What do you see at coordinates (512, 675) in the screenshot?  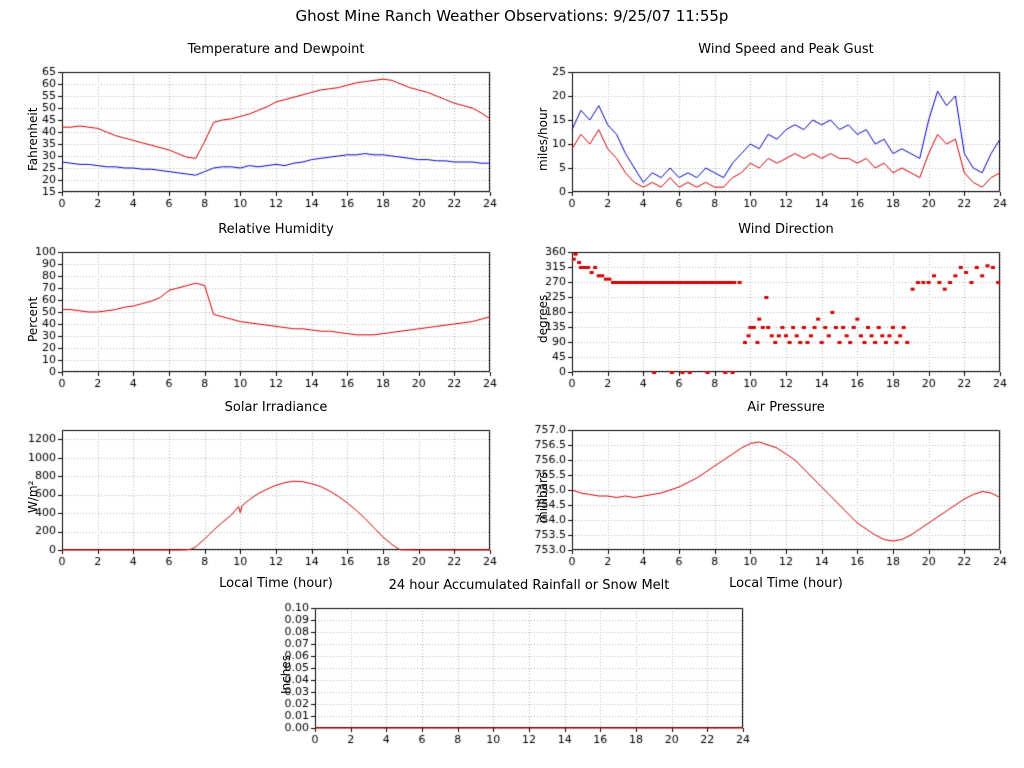 I see `accumulated-rainfall-plot` at bounding box center [512, 675].